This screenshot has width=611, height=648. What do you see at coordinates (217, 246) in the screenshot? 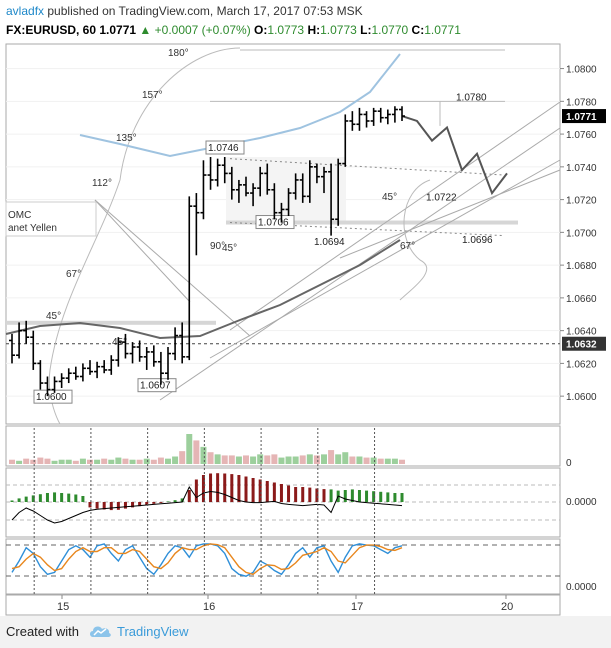
I see `gann-angle-label: 90°` at bounding box center [217, 246].